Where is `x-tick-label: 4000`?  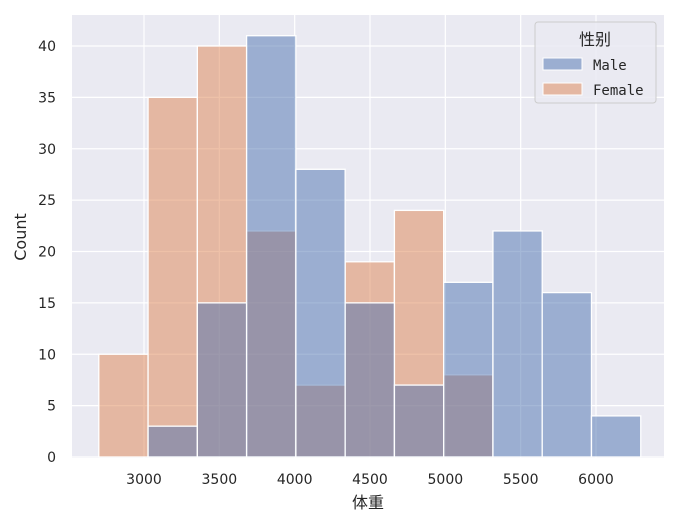
x-tick-label: 4000 is located at coordinates (295, 480).